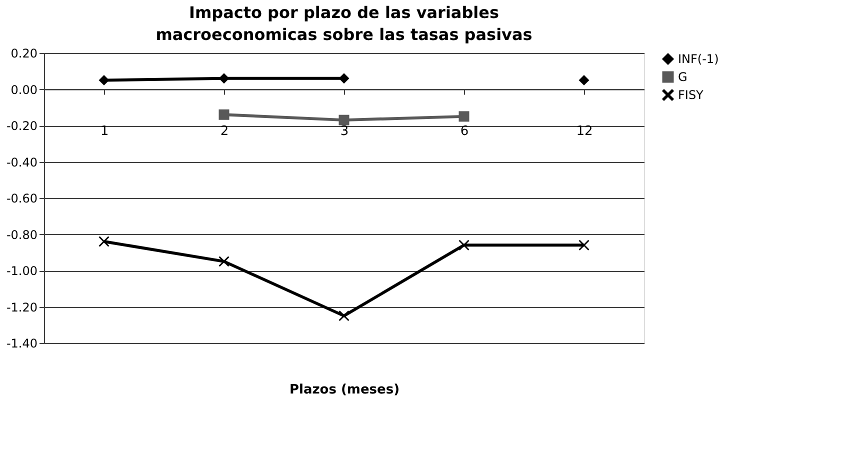 The height and width of the screenshot is (454, 859). Describe the element at coordinates (344, 23) in the screenshot. I see `chart-title: Impacto por plazo de las variables macroeconomicas sobre las tasas pasivas` at that location.